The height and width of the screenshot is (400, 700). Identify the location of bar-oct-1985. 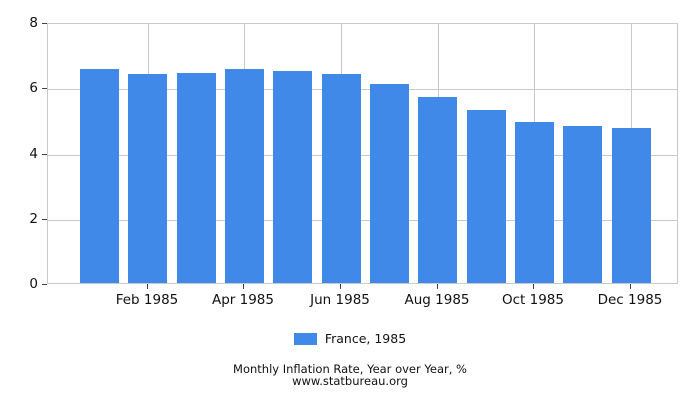
(534, 202).